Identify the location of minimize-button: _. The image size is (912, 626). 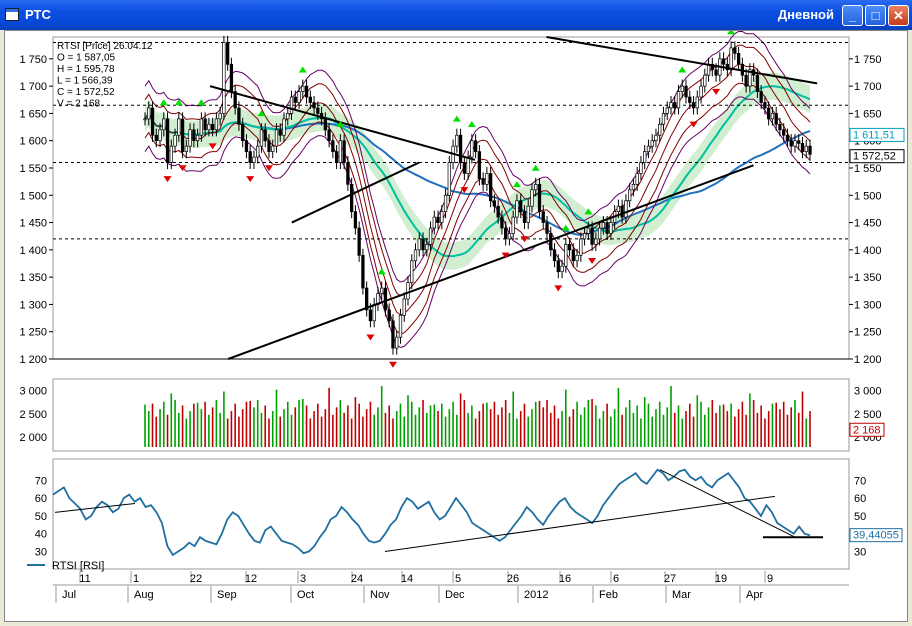
(852, 15).